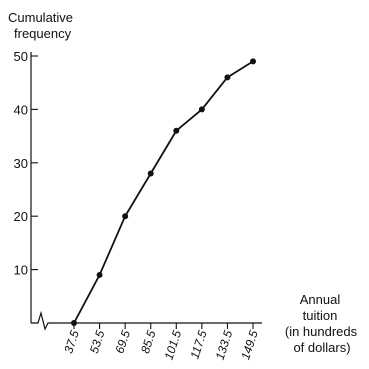 This screenshot has width=369, height=369. Describe the element at coordinates (173, 344) in the screenshot. I see `x-tick-label: 101.5` at that location.